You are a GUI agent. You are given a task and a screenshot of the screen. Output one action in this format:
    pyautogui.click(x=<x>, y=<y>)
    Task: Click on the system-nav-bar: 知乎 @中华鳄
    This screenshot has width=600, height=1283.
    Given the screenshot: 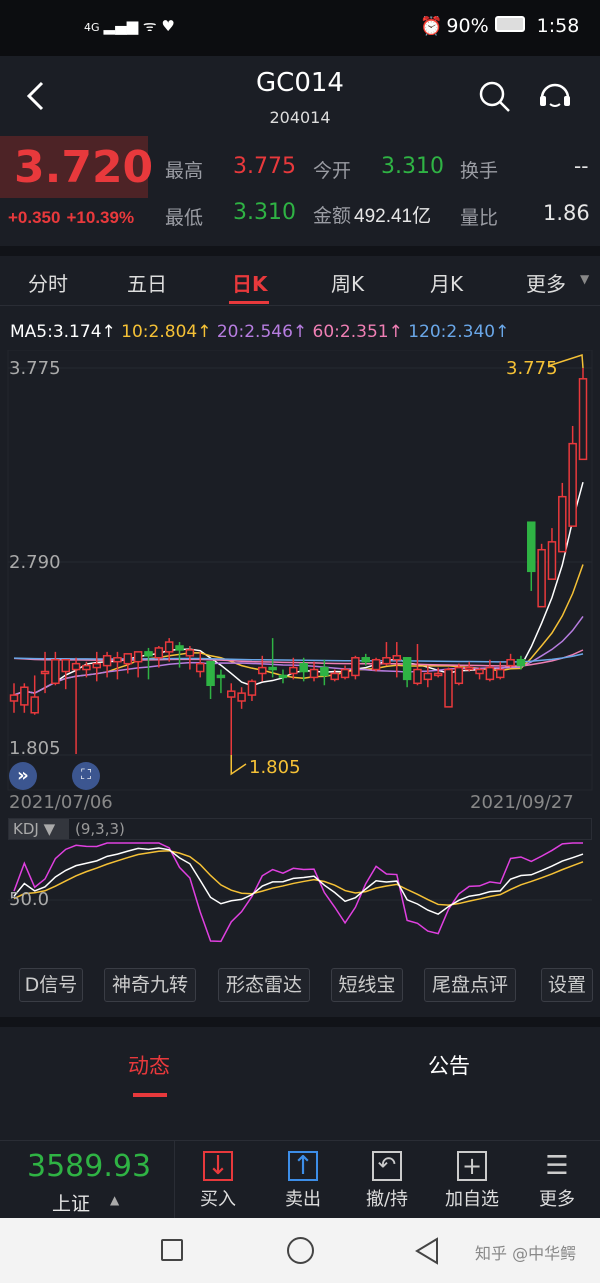 What is the action you would take?
    pyautogui.click(x=300, y=1250)
    